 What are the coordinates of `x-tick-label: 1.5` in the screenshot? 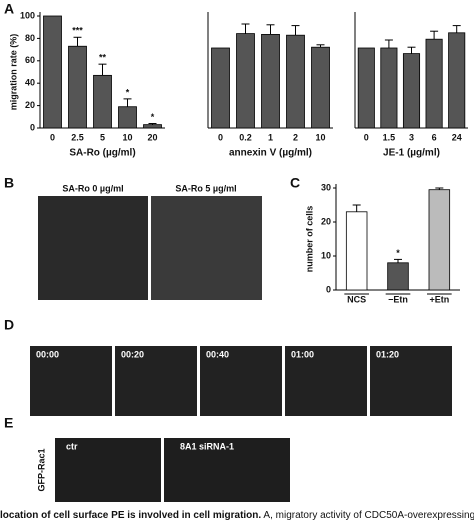 It's located at (389, 137).